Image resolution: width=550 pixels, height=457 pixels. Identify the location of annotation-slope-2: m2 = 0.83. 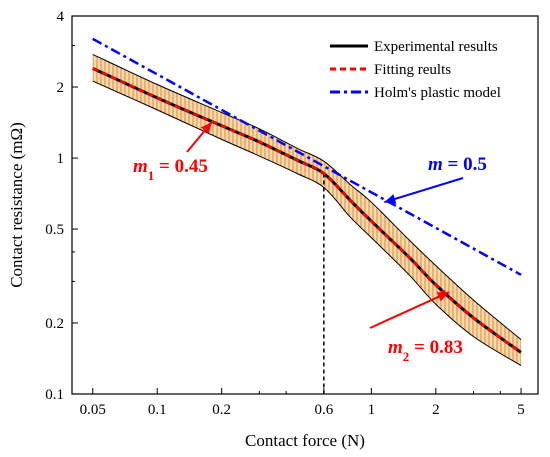
(416, 327).